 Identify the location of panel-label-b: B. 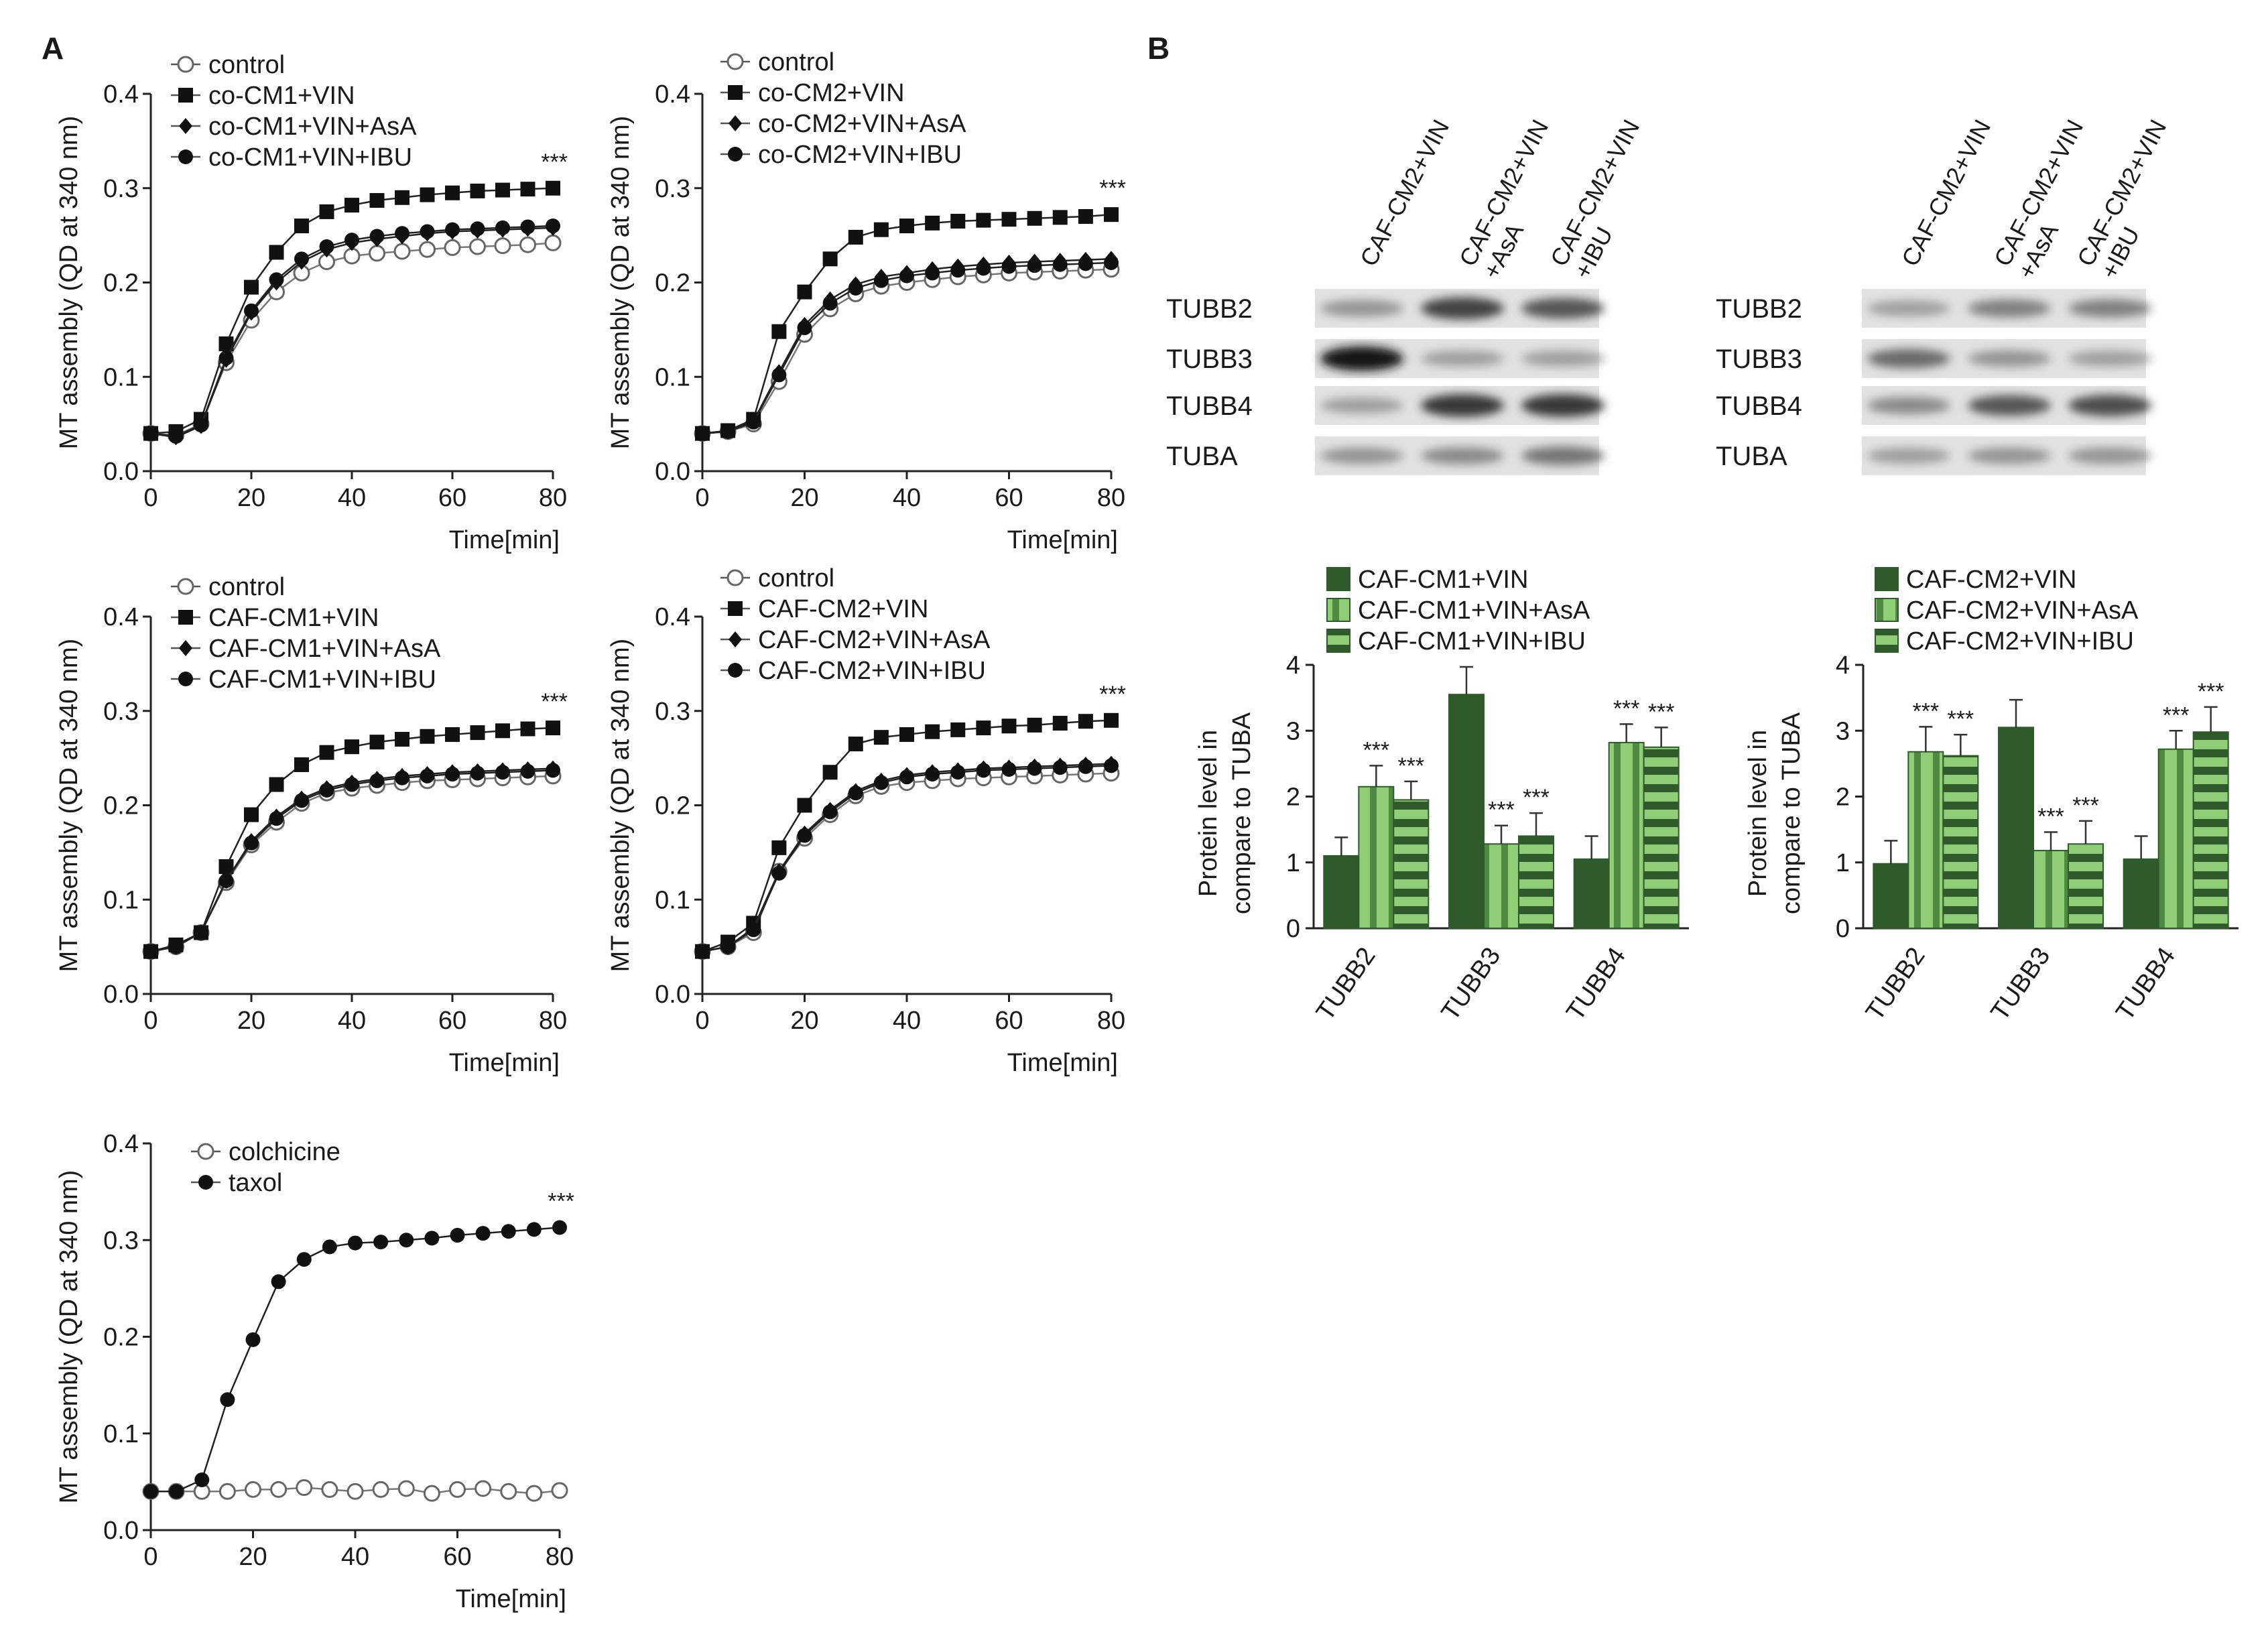
(1158, 48).